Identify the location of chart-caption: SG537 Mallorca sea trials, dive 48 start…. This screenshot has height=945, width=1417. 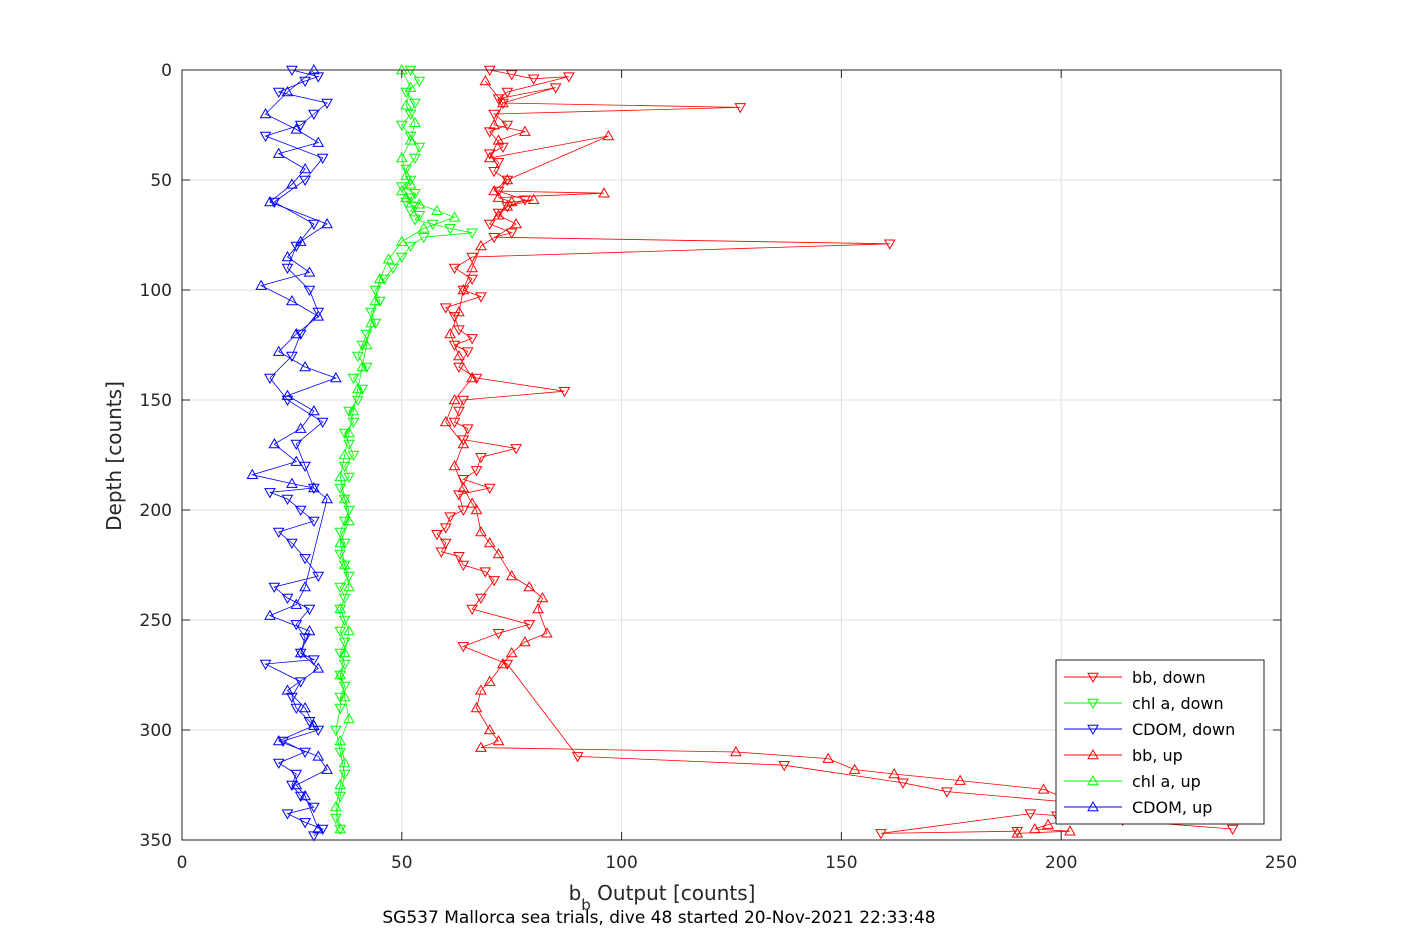
(658, 918).